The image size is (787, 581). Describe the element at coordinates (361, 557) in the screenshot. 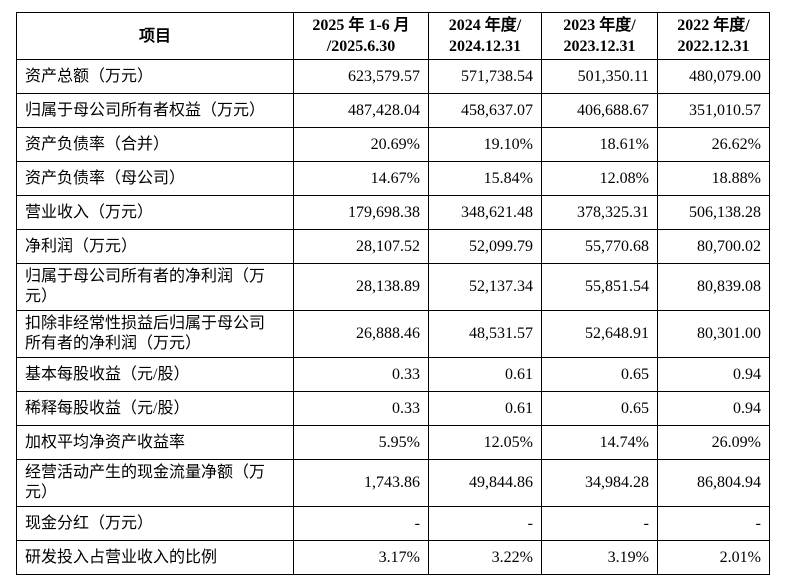

I see `cell-value: 3.17%` at that location.